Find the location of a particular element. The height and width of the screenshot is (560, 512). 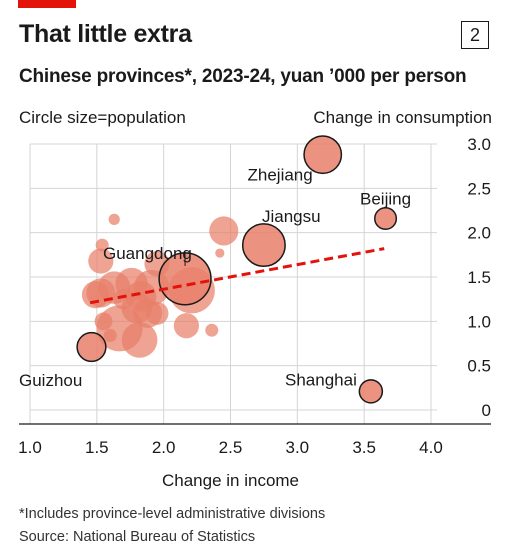

trend-line is located at coordinates (237, 276).